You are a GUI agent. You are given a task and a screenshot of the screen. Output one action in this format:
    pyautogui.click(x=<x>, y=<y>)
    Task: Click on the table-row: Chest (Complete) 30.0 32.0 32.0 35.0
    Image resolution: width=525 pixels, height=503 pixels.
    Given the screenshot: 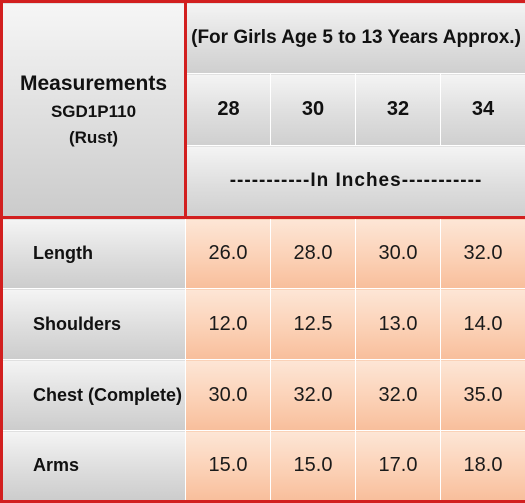 What is the action you would take?
    pyautogui.click(x=263, y=395)
    